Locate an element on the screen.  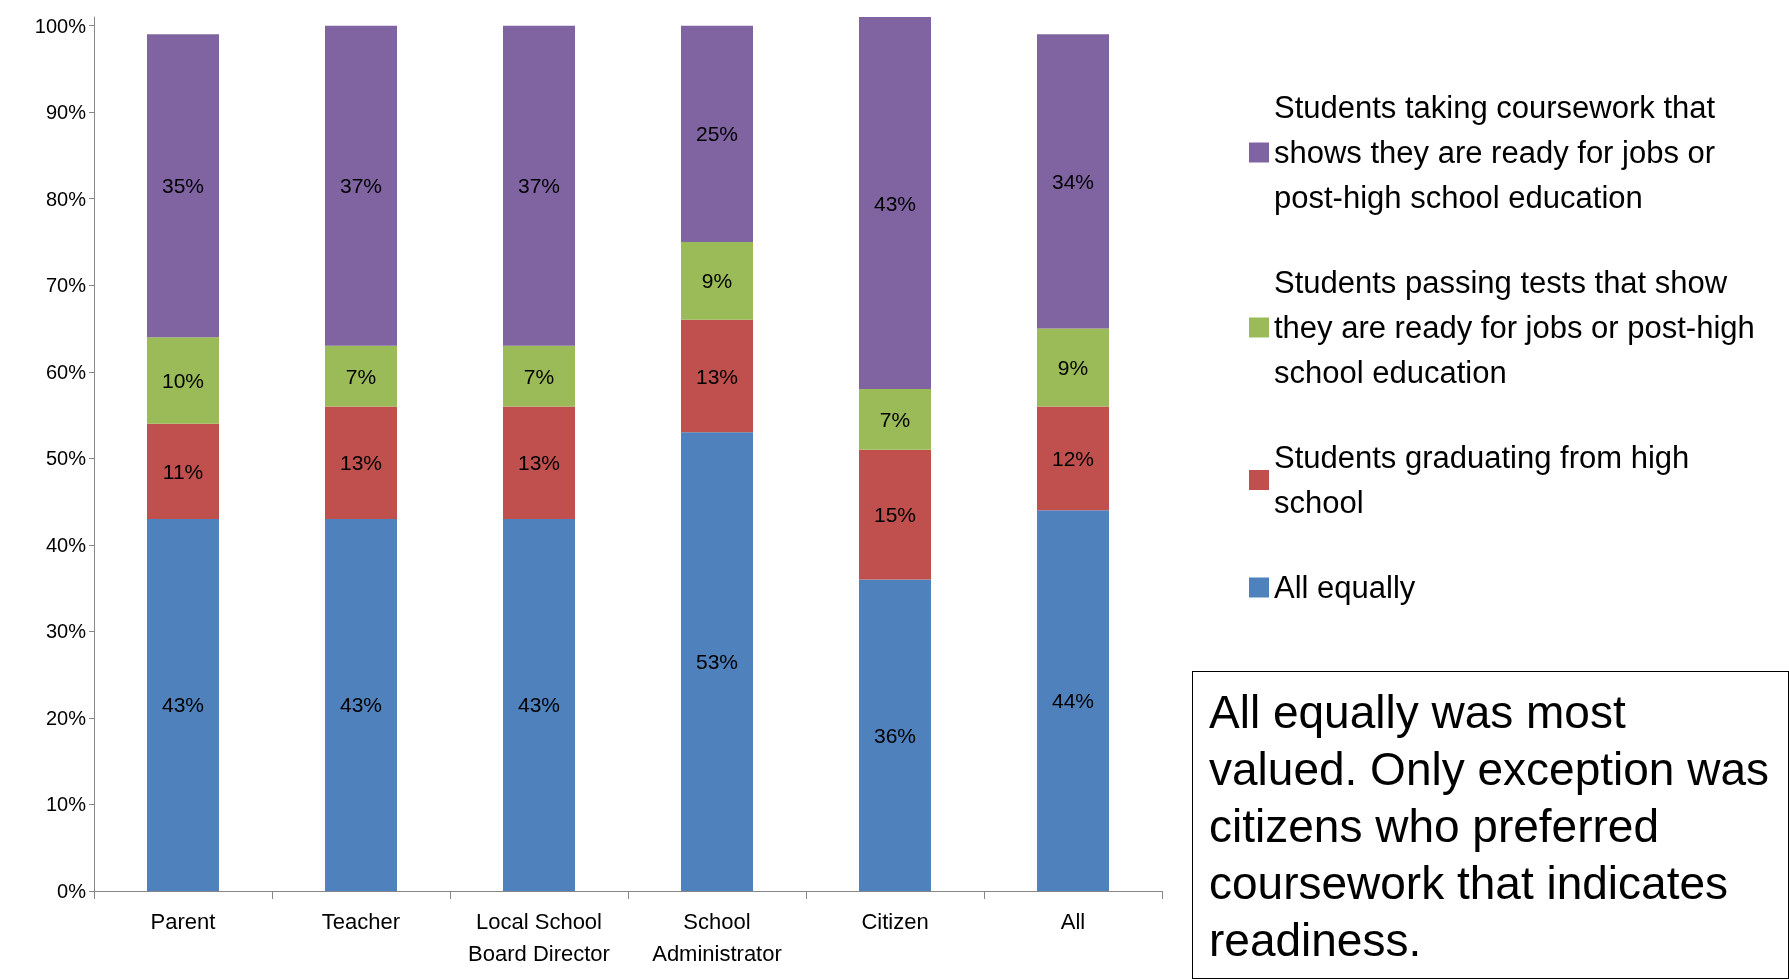
x-tick-label: Parent is located at coordinates (183, 921).